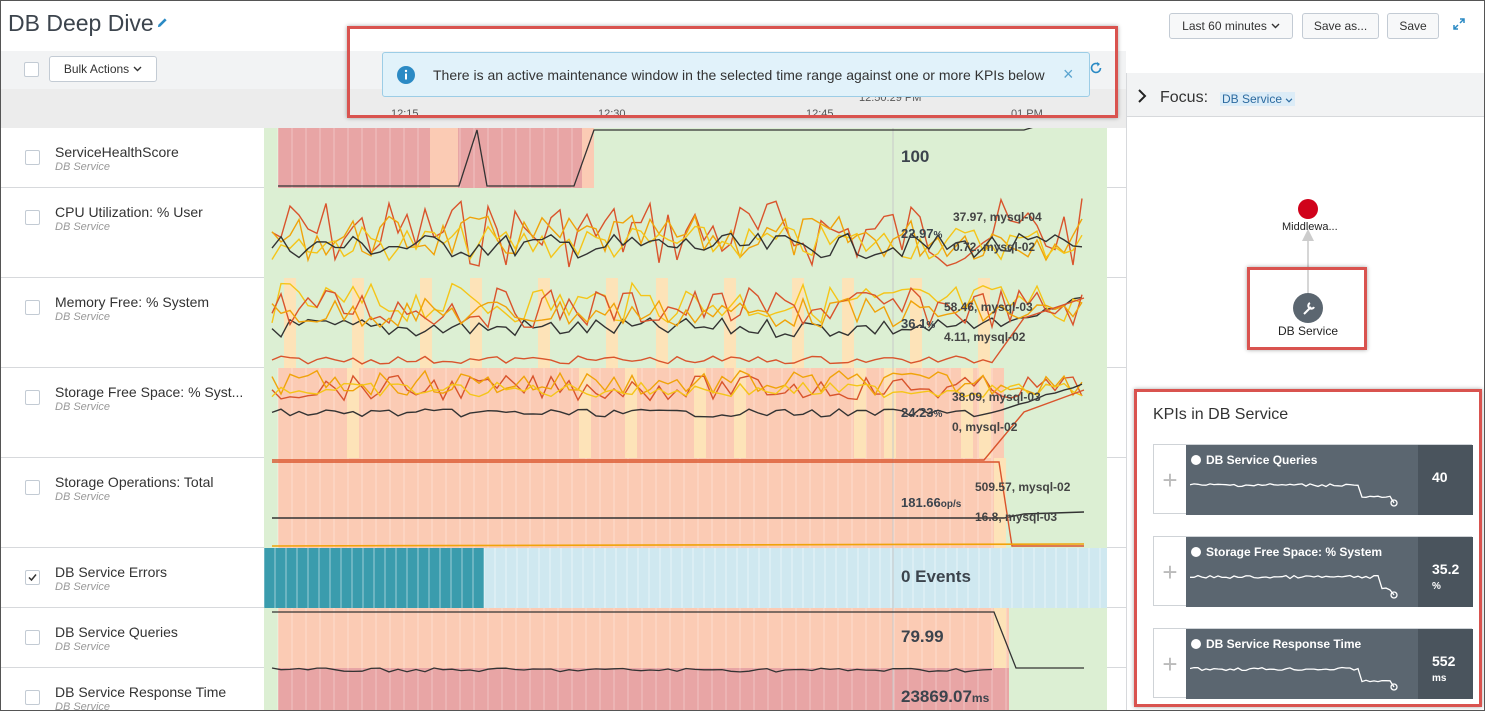 The height and width of the screenshot is (711, 1485). I want to click on kpi-card-value: 35.2, so click(1446, 569).